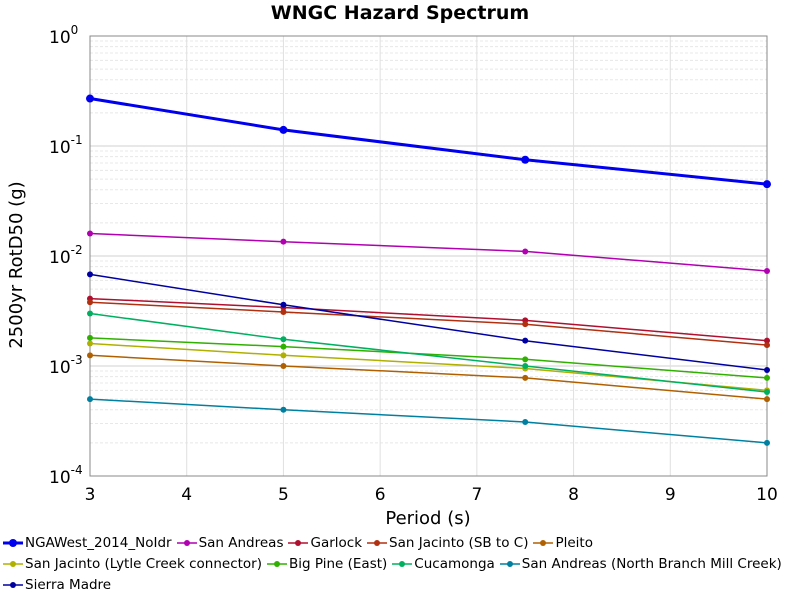 The width and height of the screenshot is (800, 600). I want to click on legend-label: Pleito, so click(574, 543).